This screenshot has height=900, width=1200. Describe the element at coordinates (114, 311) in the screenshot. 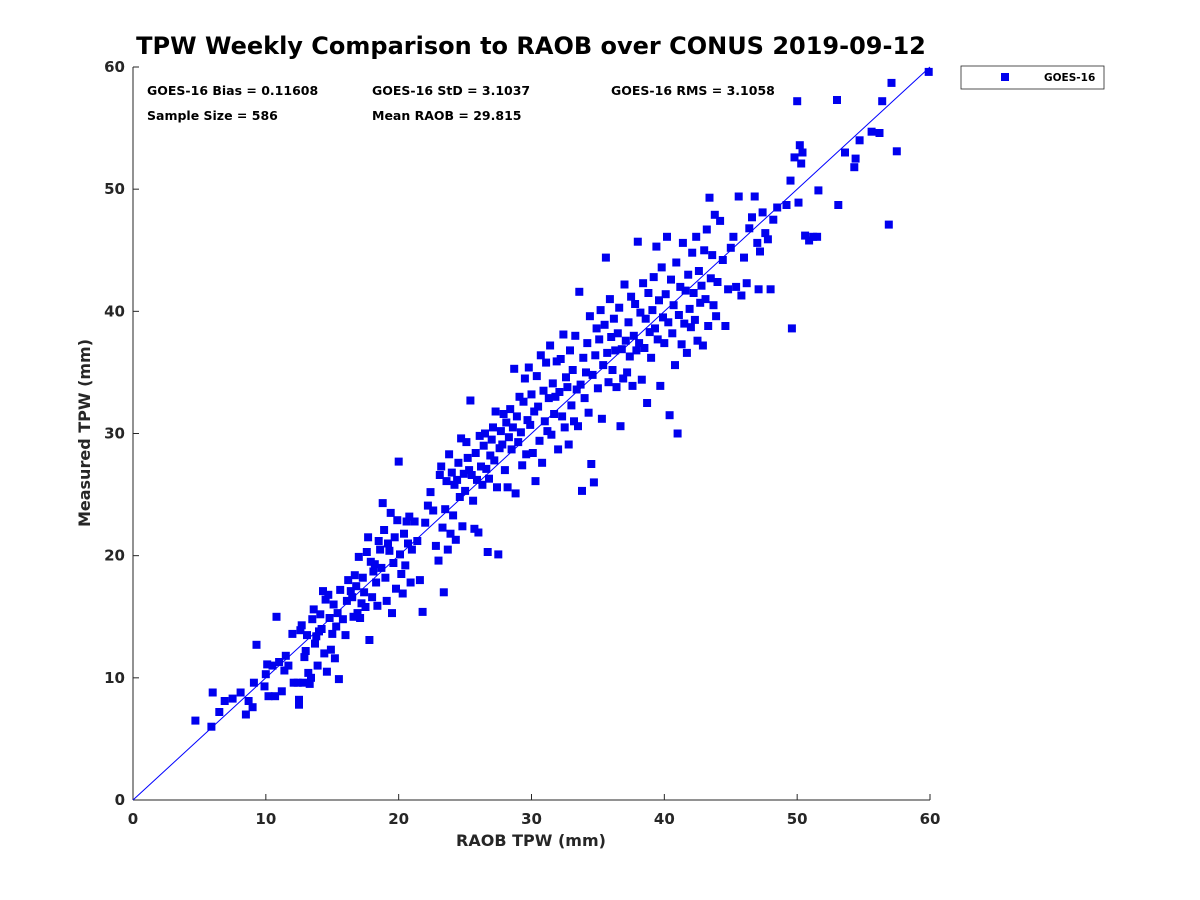

I see `y-tick-label: 40` at that location.